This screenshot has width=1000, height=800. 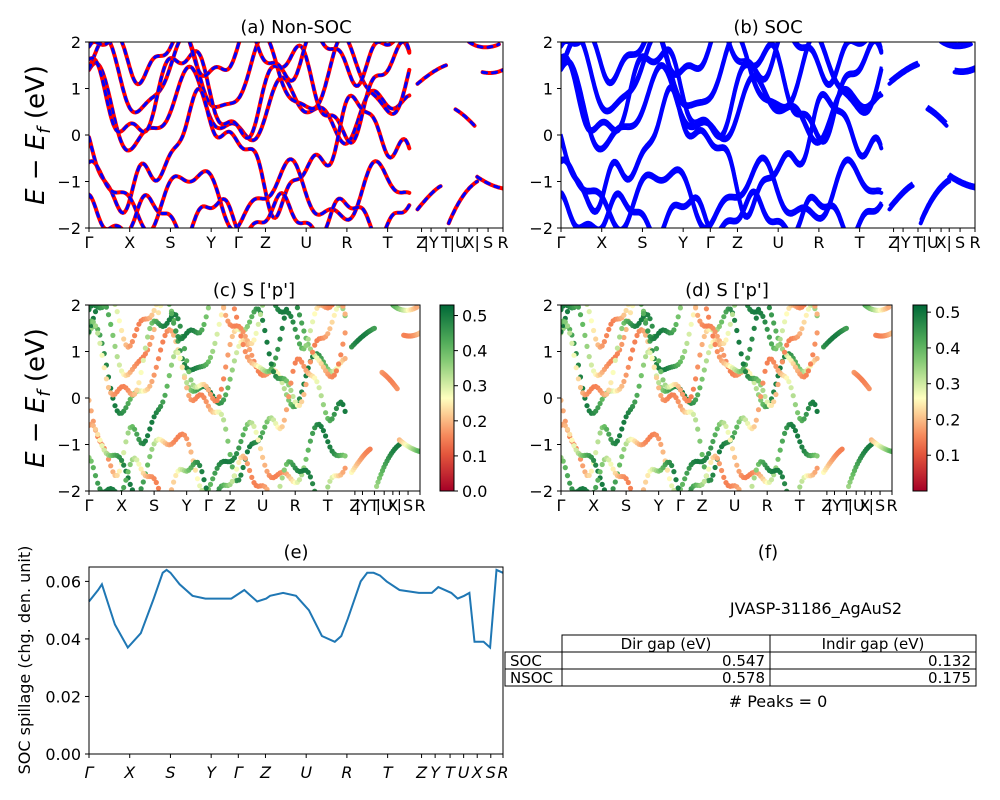 I want to click on xtick-label: |Y, so click(x=834, y=505).